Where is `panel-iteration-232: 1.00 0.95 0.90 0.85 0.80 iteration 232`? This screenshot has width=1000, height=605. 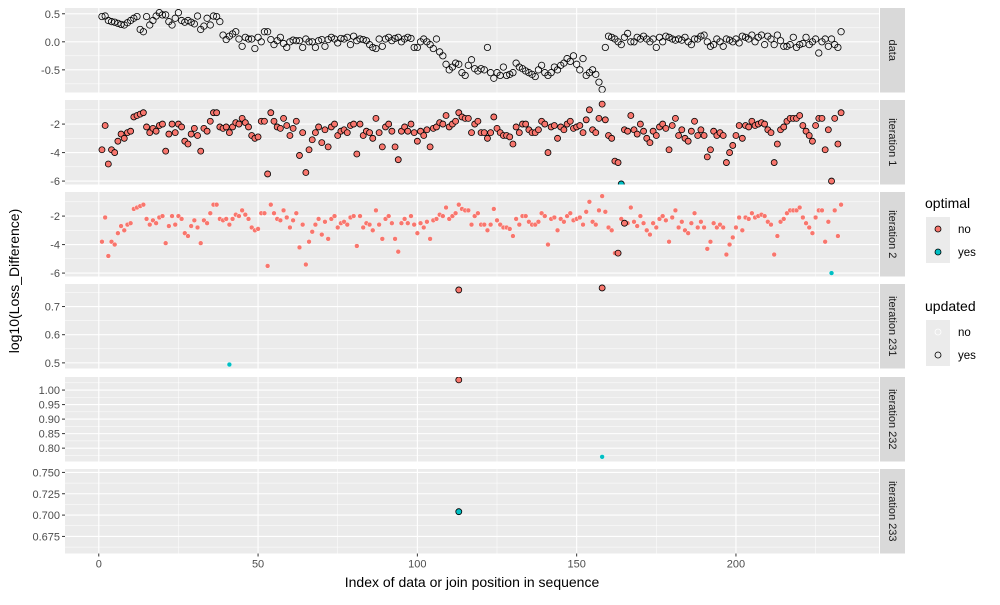
panel-iteration-232: 1.00 0.95 0.90 0.85 0.80 iteration 232 is located at coordinates (472, 419).